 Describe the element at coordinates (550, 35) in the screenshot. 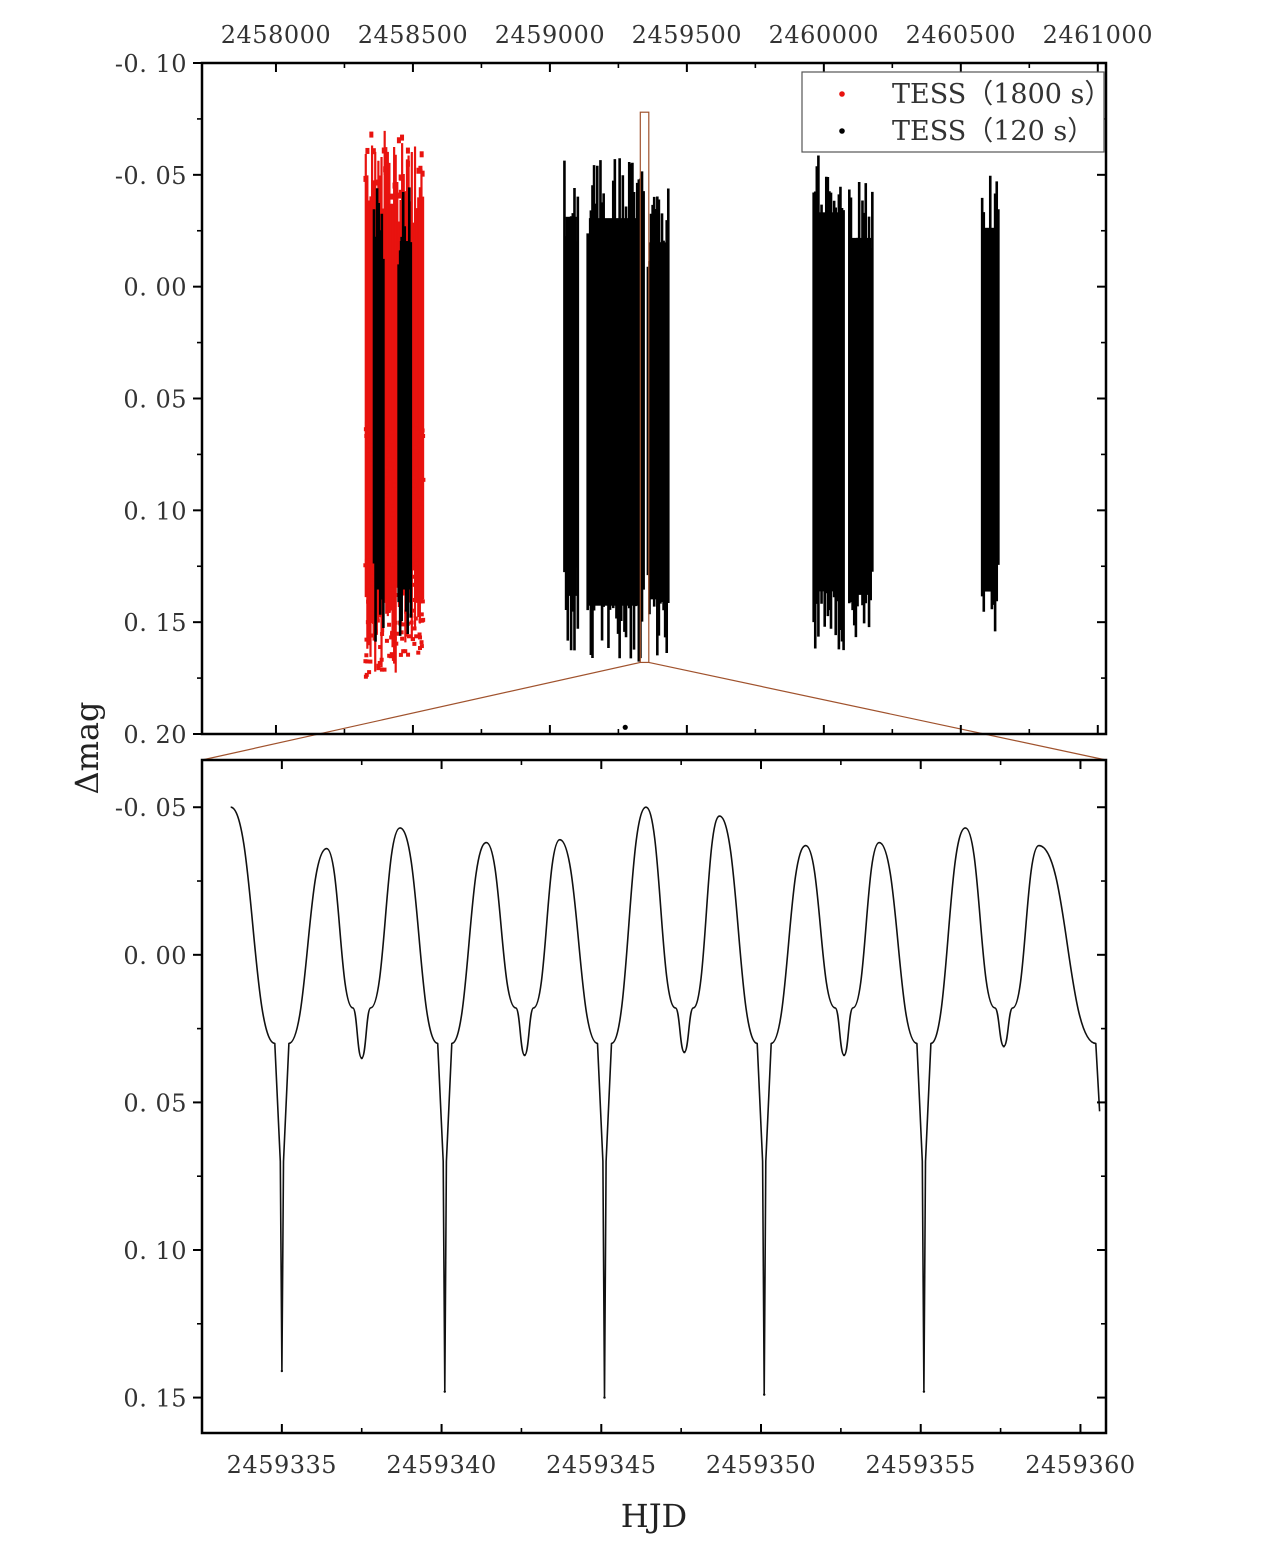

I see `top-x-tick-label: 2459000` at that location.